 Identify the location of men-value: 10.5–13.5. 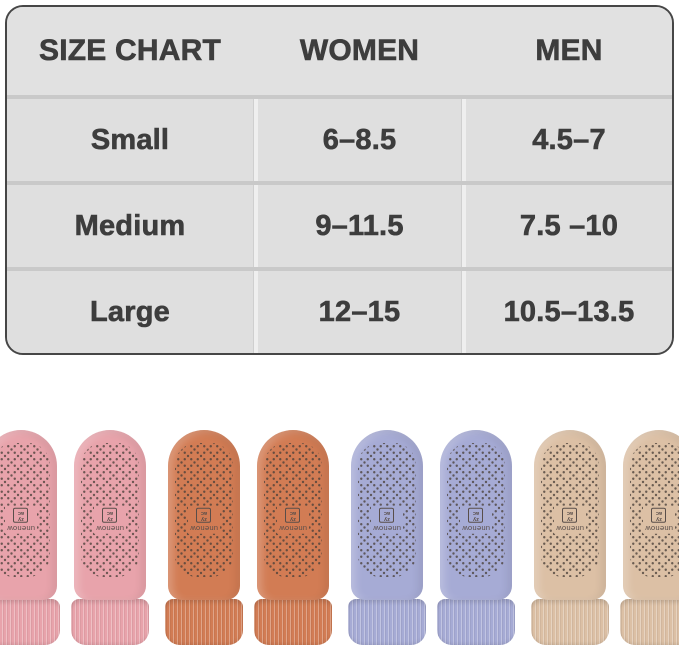
(569, 312).